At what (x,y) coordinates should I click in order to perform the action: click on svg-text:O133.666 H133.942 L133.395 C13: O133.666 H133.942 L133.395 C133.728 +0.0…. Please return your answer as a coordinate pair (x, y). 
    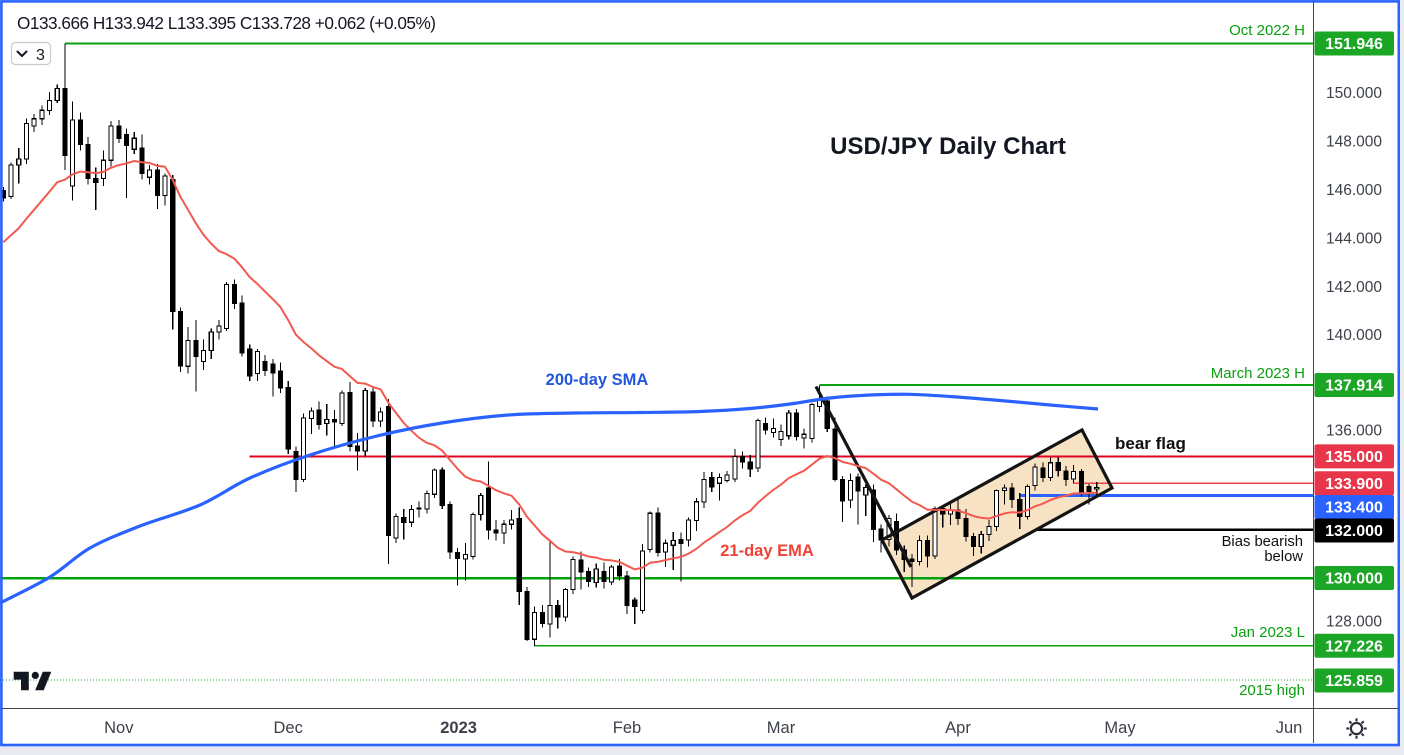
    Looking at the image, I should click on (226, 23).